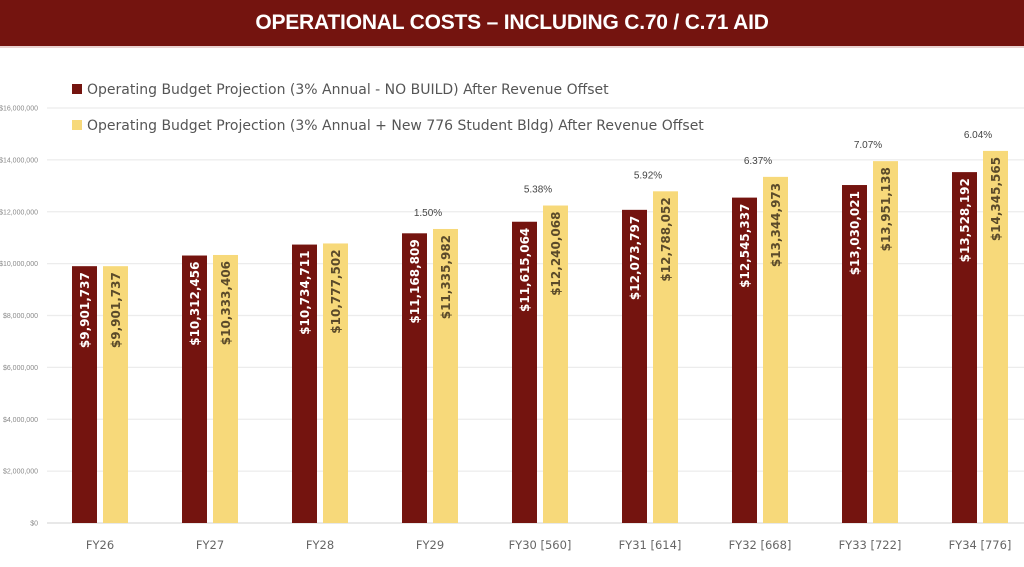 The width and height of the screenshot is (1024, 567). Describe the element at coordinates (428, 213) in the screenshot. I see `percent-annotation: 1.50%` at that location.